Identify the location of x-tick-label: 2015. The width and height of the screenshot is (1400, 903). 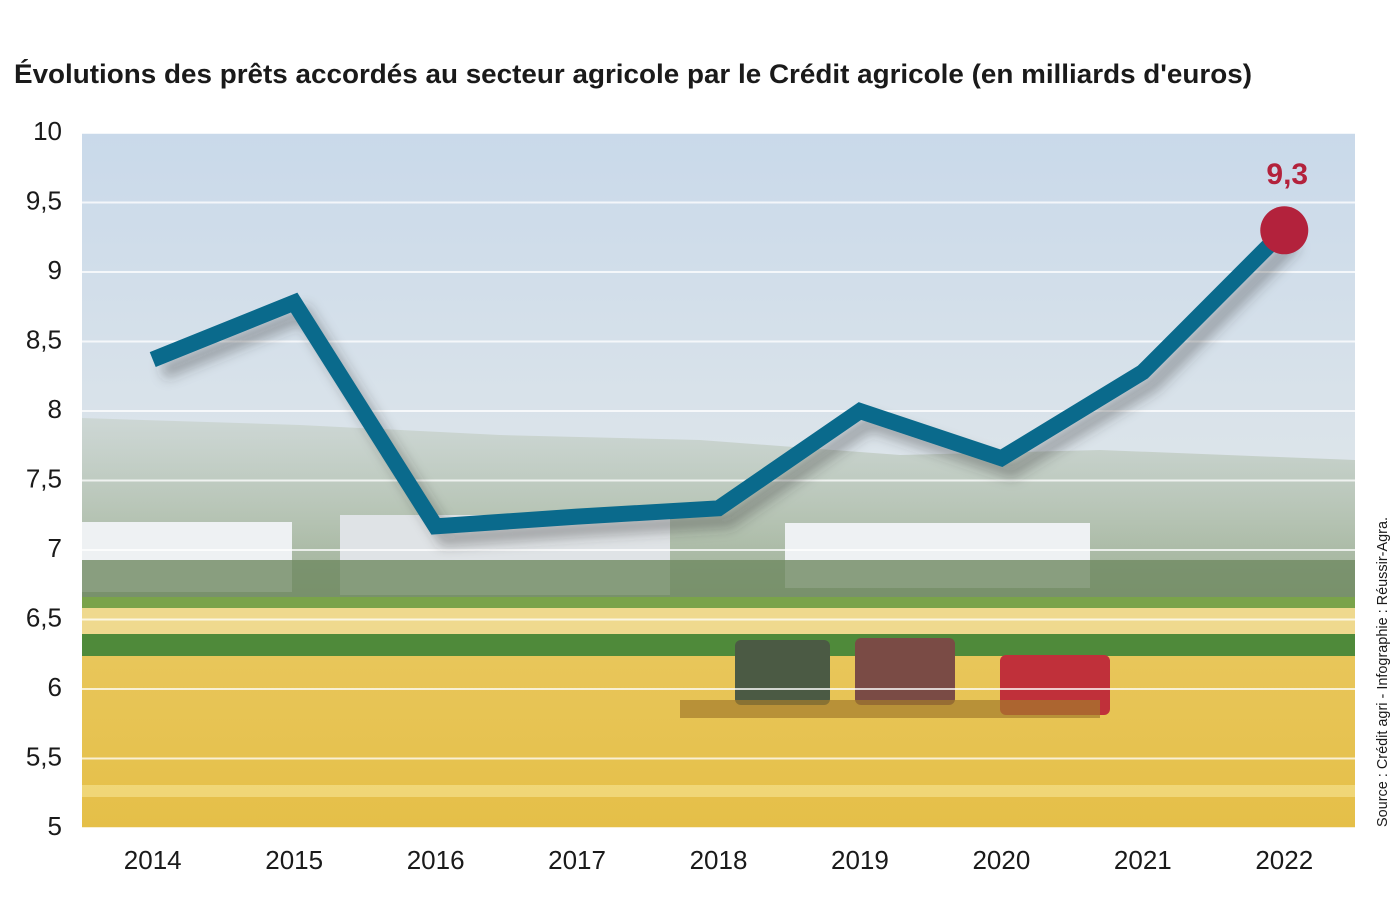
(294, 860).